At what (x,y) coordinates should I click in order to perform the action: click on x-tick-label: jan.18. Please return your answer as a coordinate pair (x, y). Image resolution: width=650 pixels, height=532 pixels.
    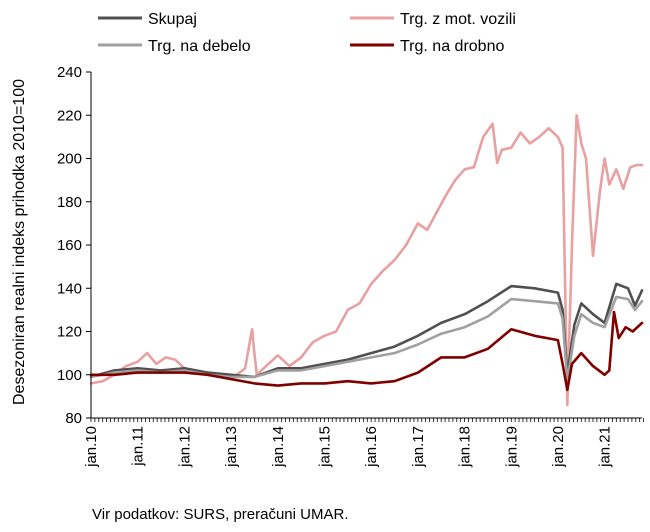
    Looking at the image, I should click on (465, 447).